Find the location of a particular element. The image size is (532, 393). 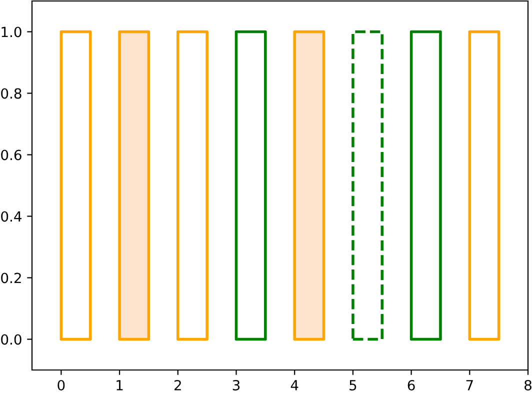

y-tick-label: 0.2 is located at coordinates (11, 278).